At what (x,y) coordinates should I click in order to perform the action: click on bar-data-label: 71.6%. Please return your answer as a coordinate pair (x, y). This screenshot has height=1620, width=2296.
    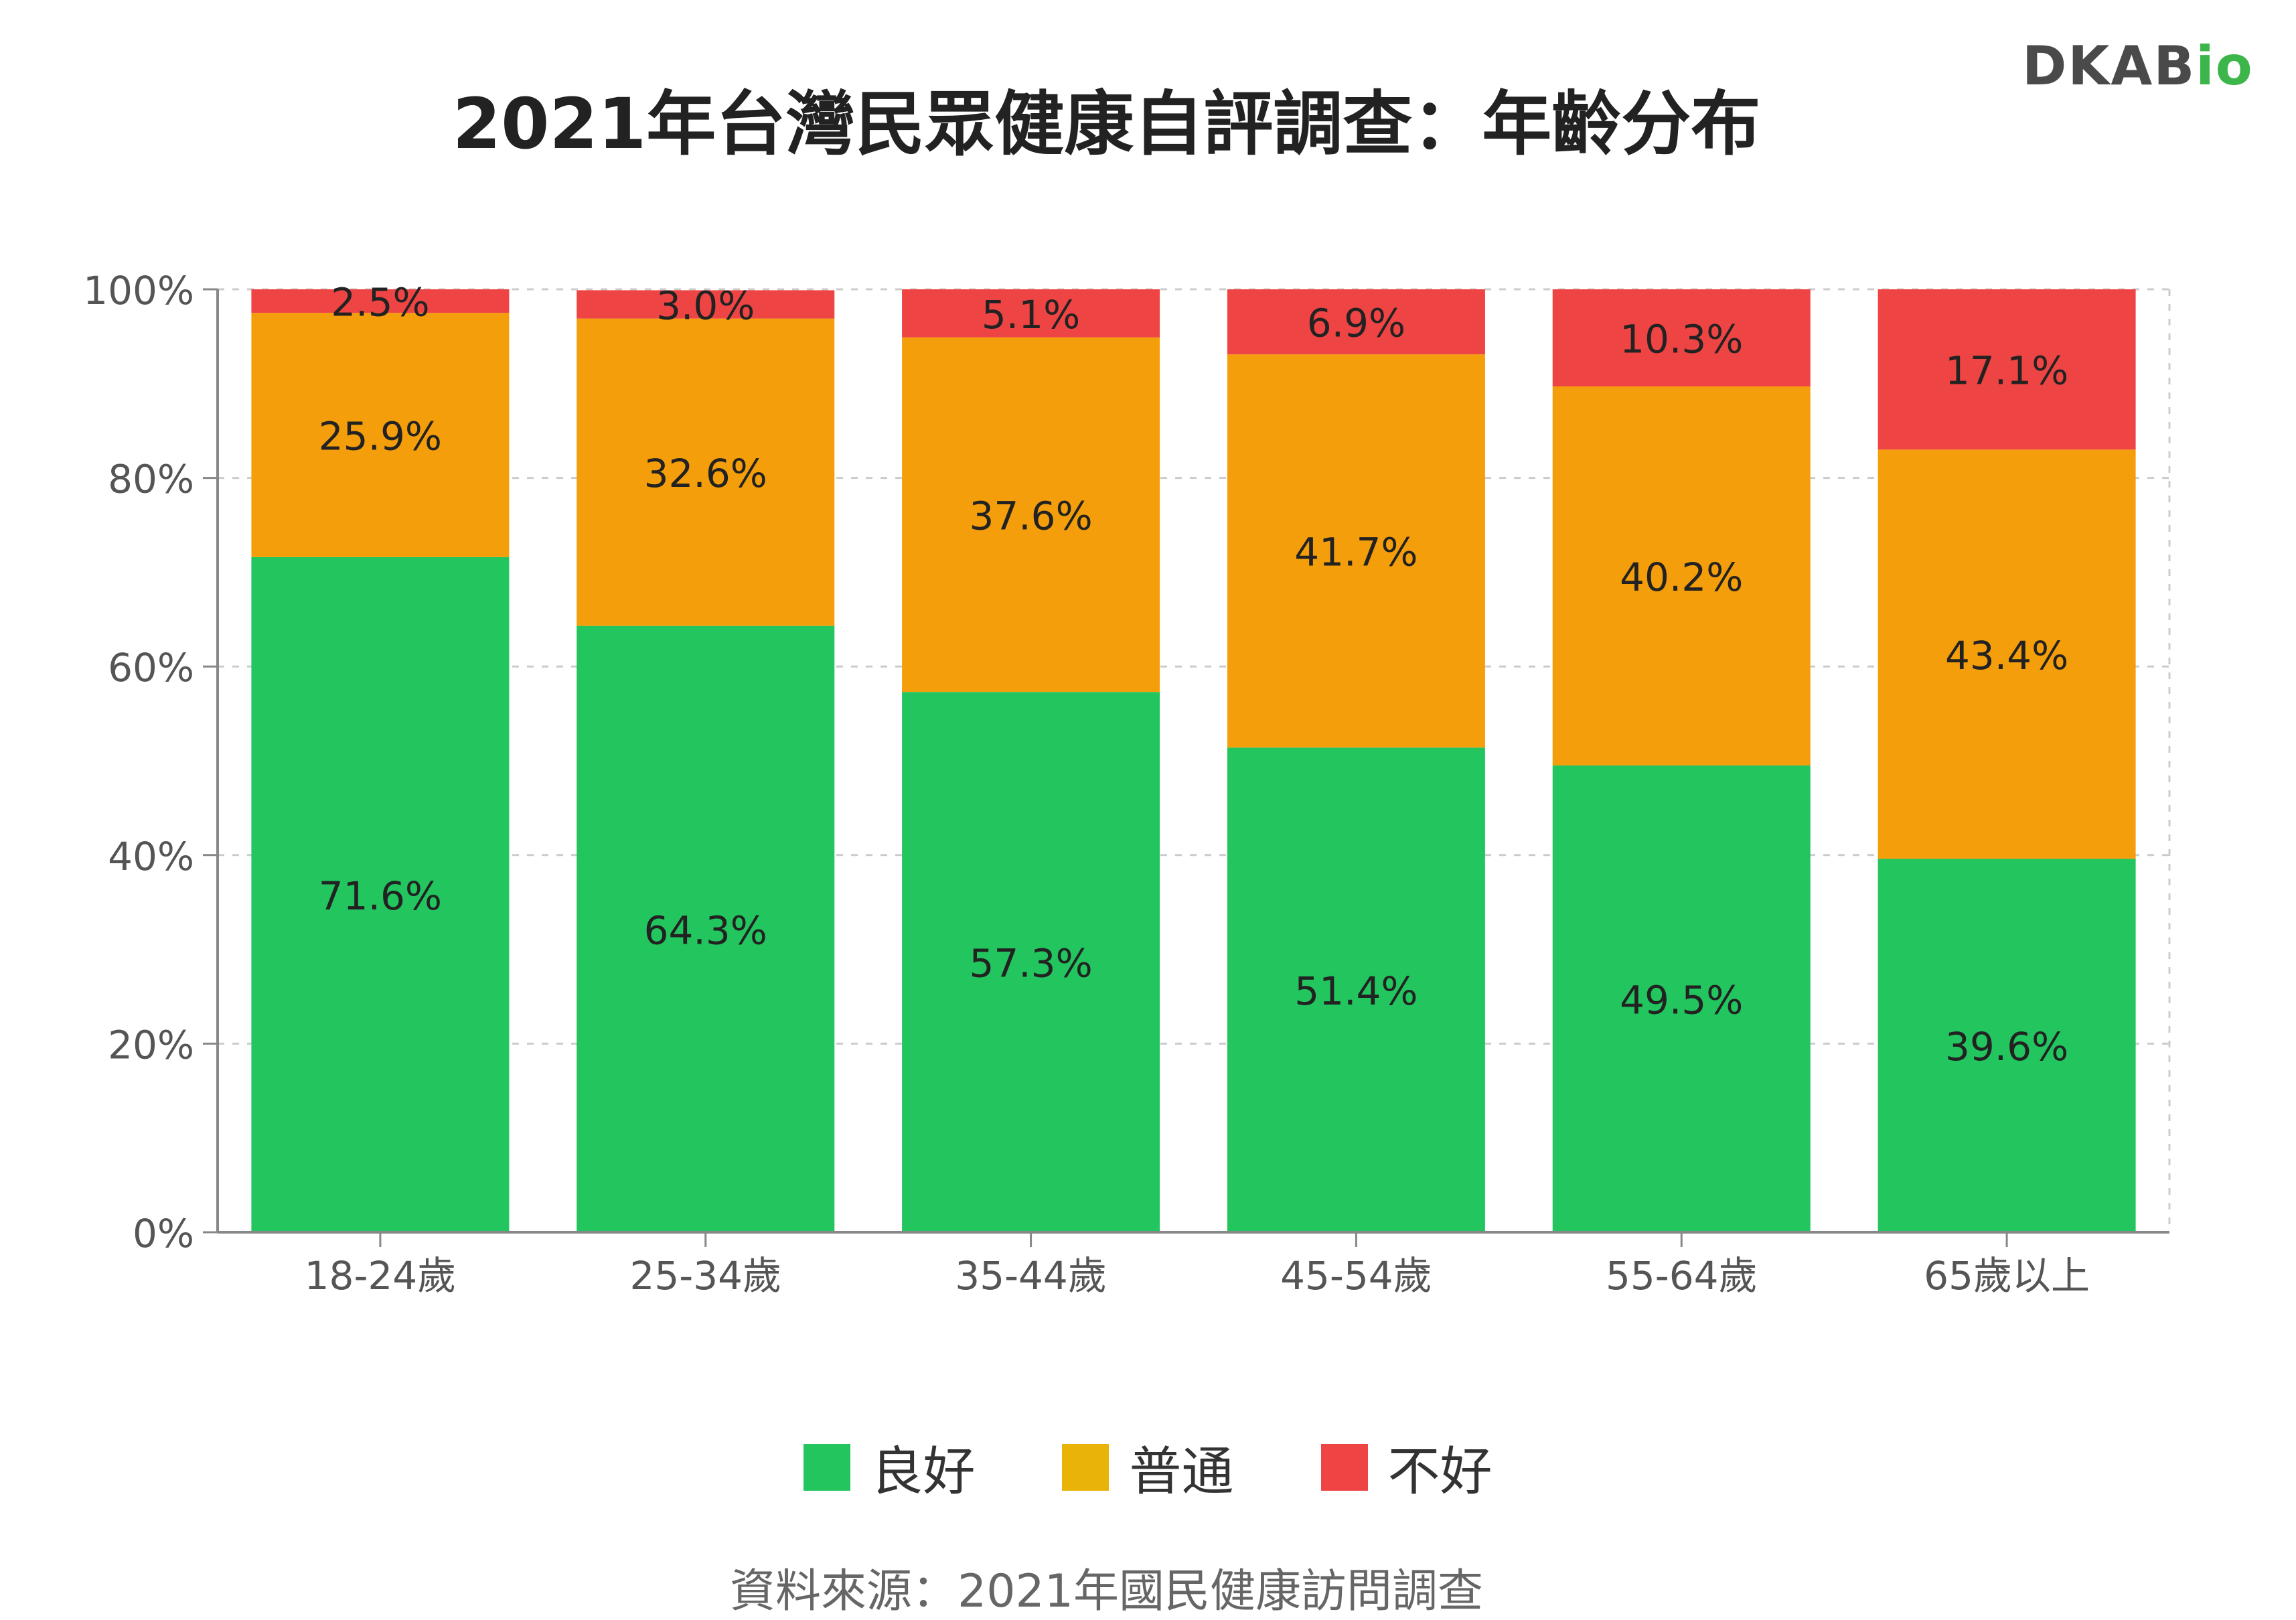
    Looking at the image, I should click on (380, 896).